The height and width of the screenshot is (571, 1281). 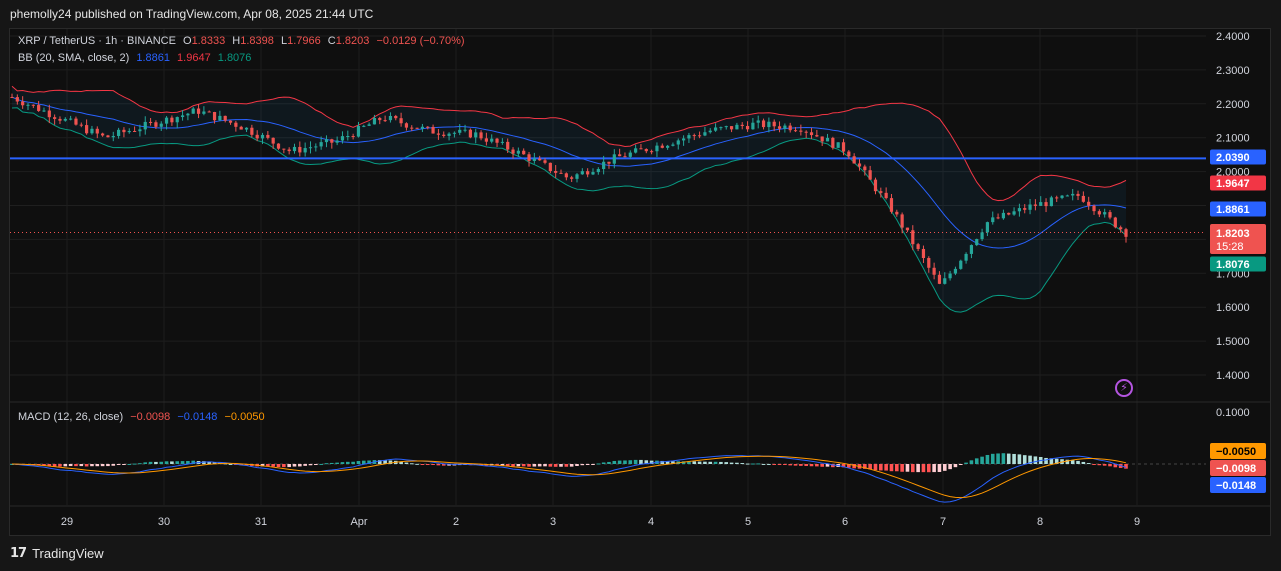 What do you see at coordinates (1238, 157) in the screenshot?
I see `level-price-badge-bg` at bounding box center [1238, 157].